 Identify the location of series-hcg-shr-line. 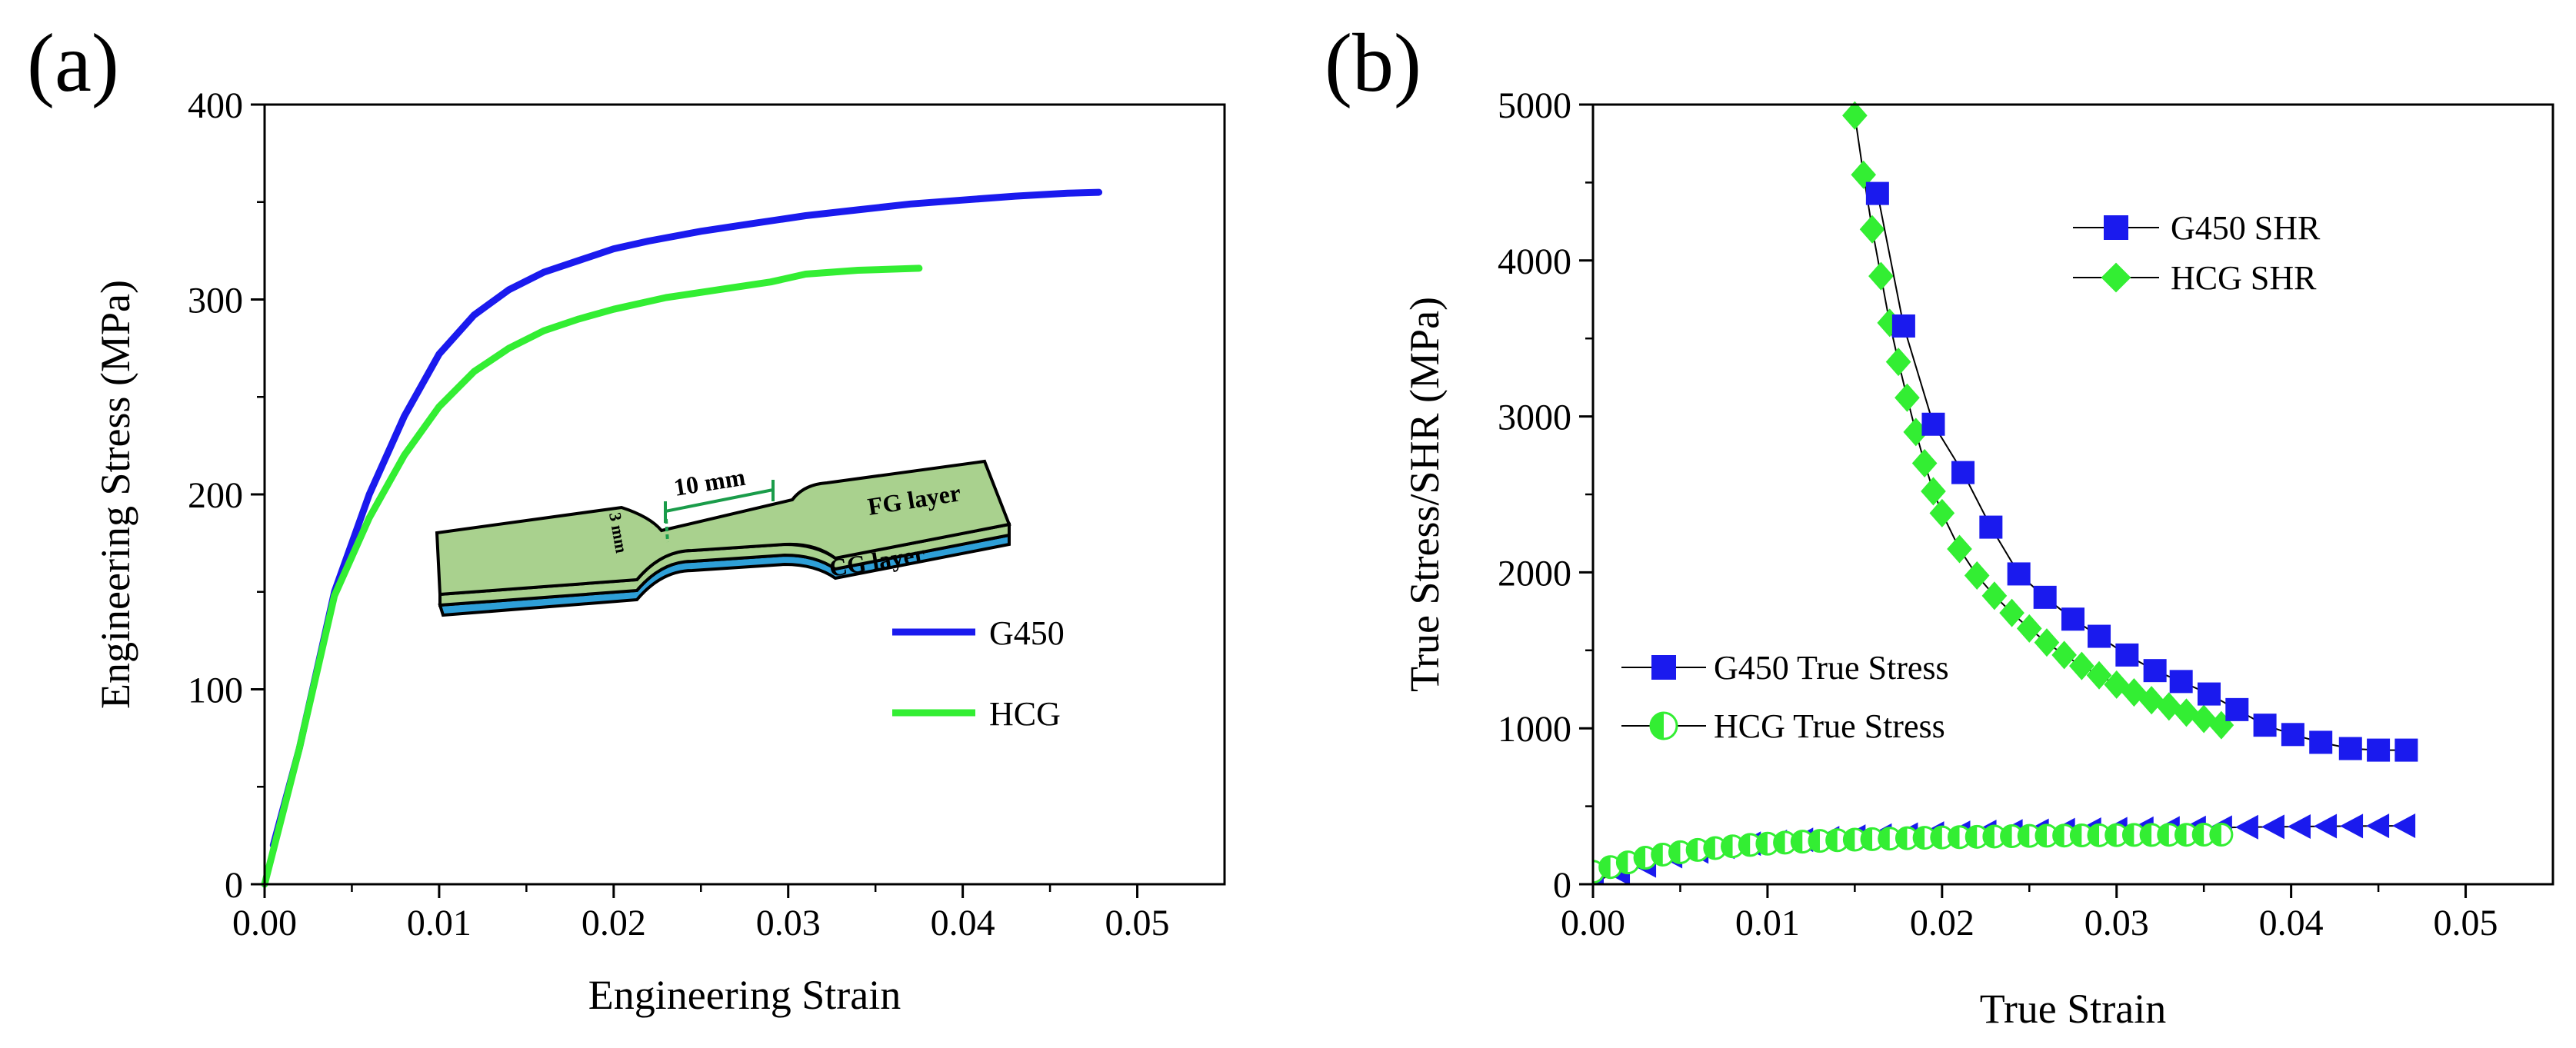
(2038, 421).